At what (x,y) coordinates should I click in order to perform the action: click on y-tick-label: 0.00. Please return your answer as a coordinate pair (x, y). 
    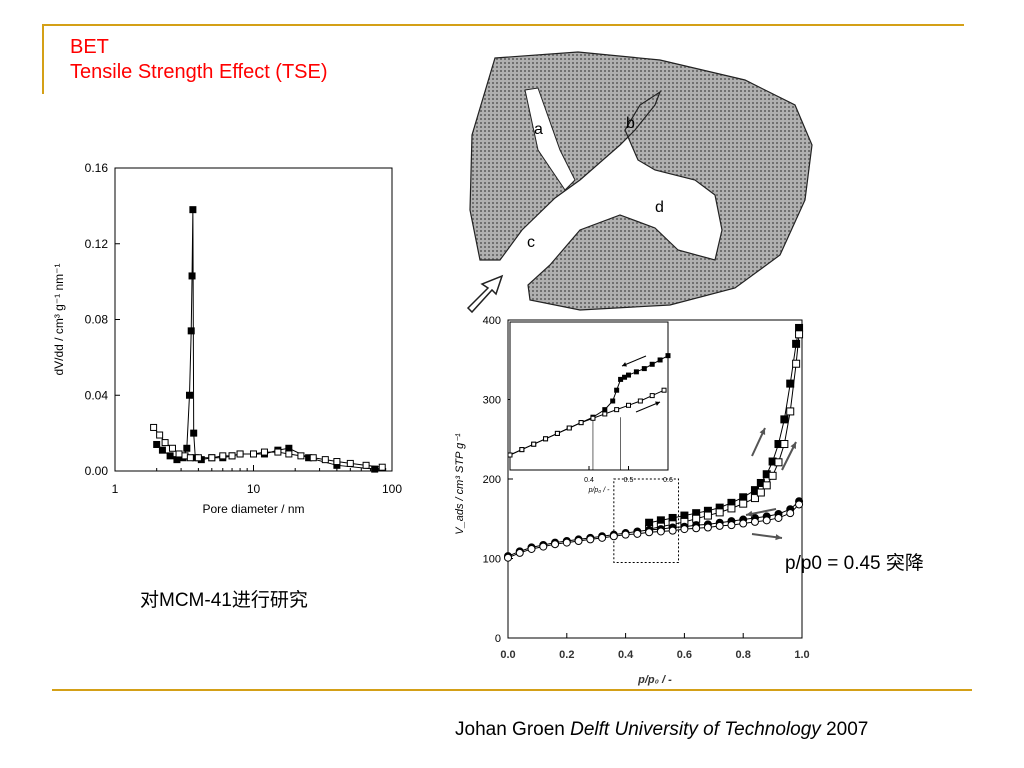
    Looking at the image, I should click on (97, 471).